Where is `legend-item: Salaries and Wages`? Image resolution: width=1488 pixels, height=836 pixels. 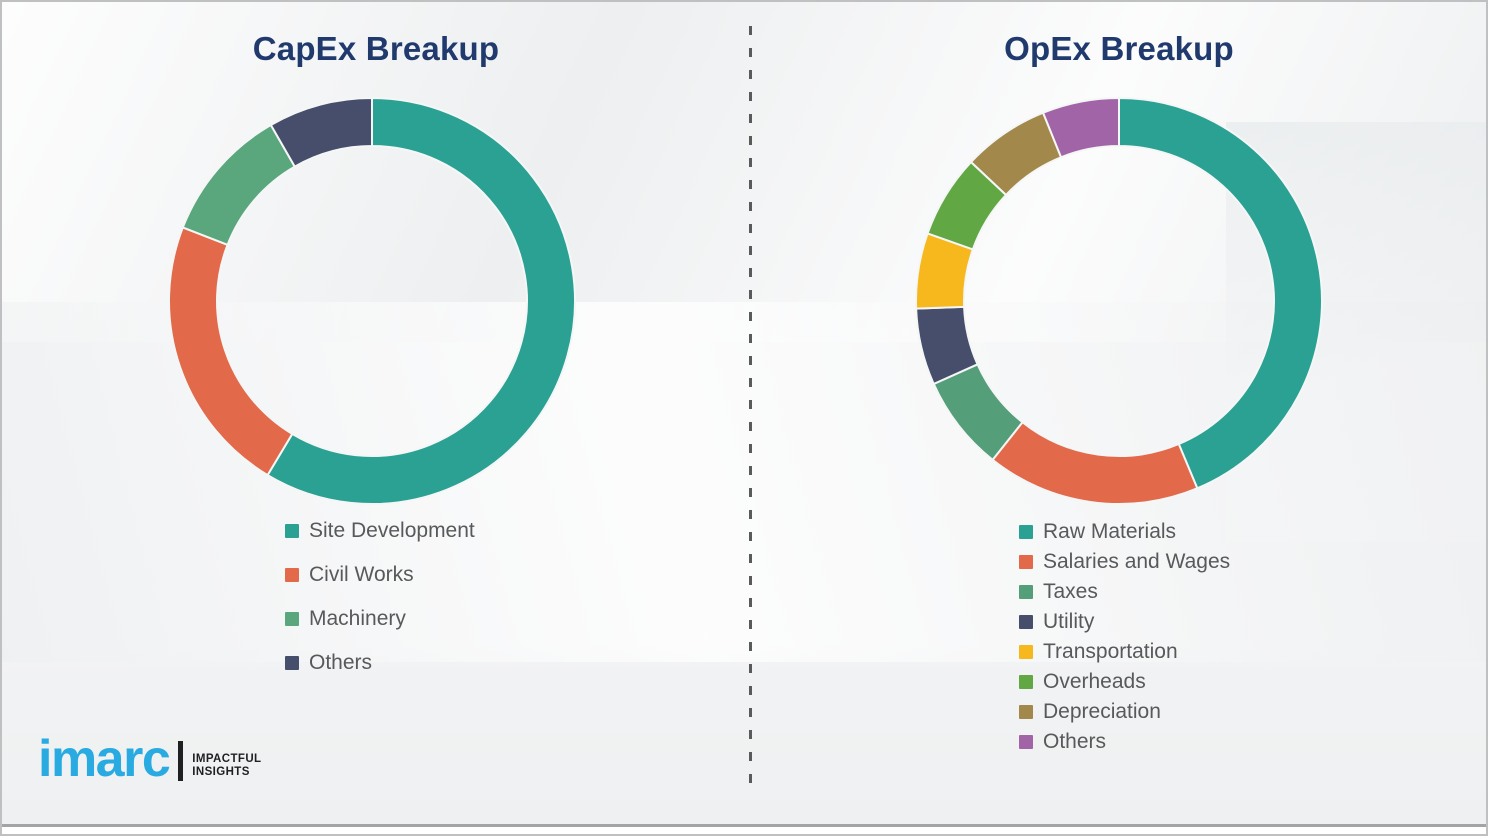 legend-item: Salaries and Wages is located at coordinates (1124, 562).